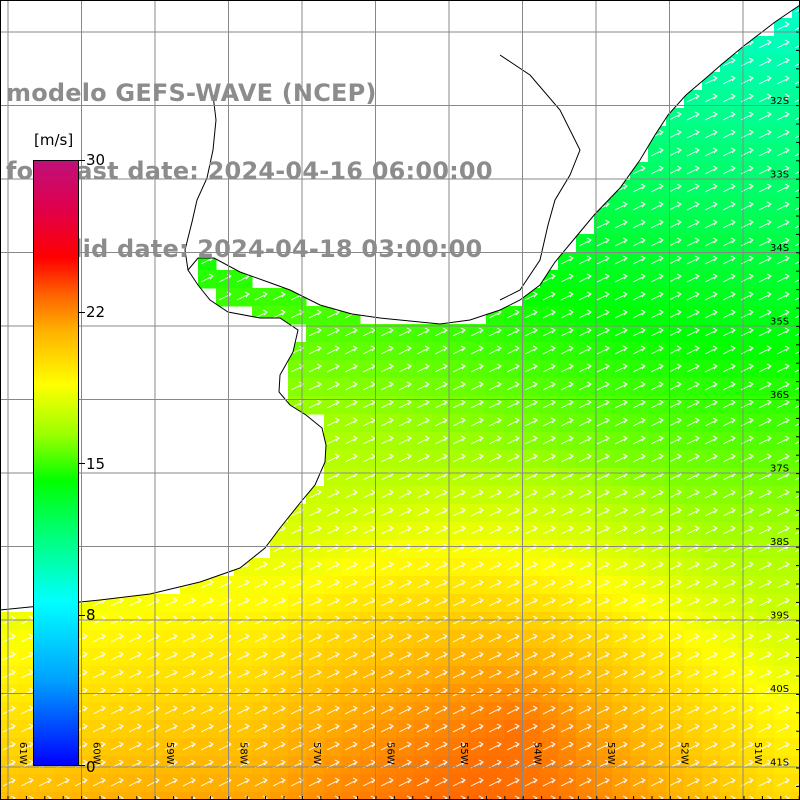 The image size is (800, 800). I want to click on colorbar-tick-label: 8, so click(91, 615).